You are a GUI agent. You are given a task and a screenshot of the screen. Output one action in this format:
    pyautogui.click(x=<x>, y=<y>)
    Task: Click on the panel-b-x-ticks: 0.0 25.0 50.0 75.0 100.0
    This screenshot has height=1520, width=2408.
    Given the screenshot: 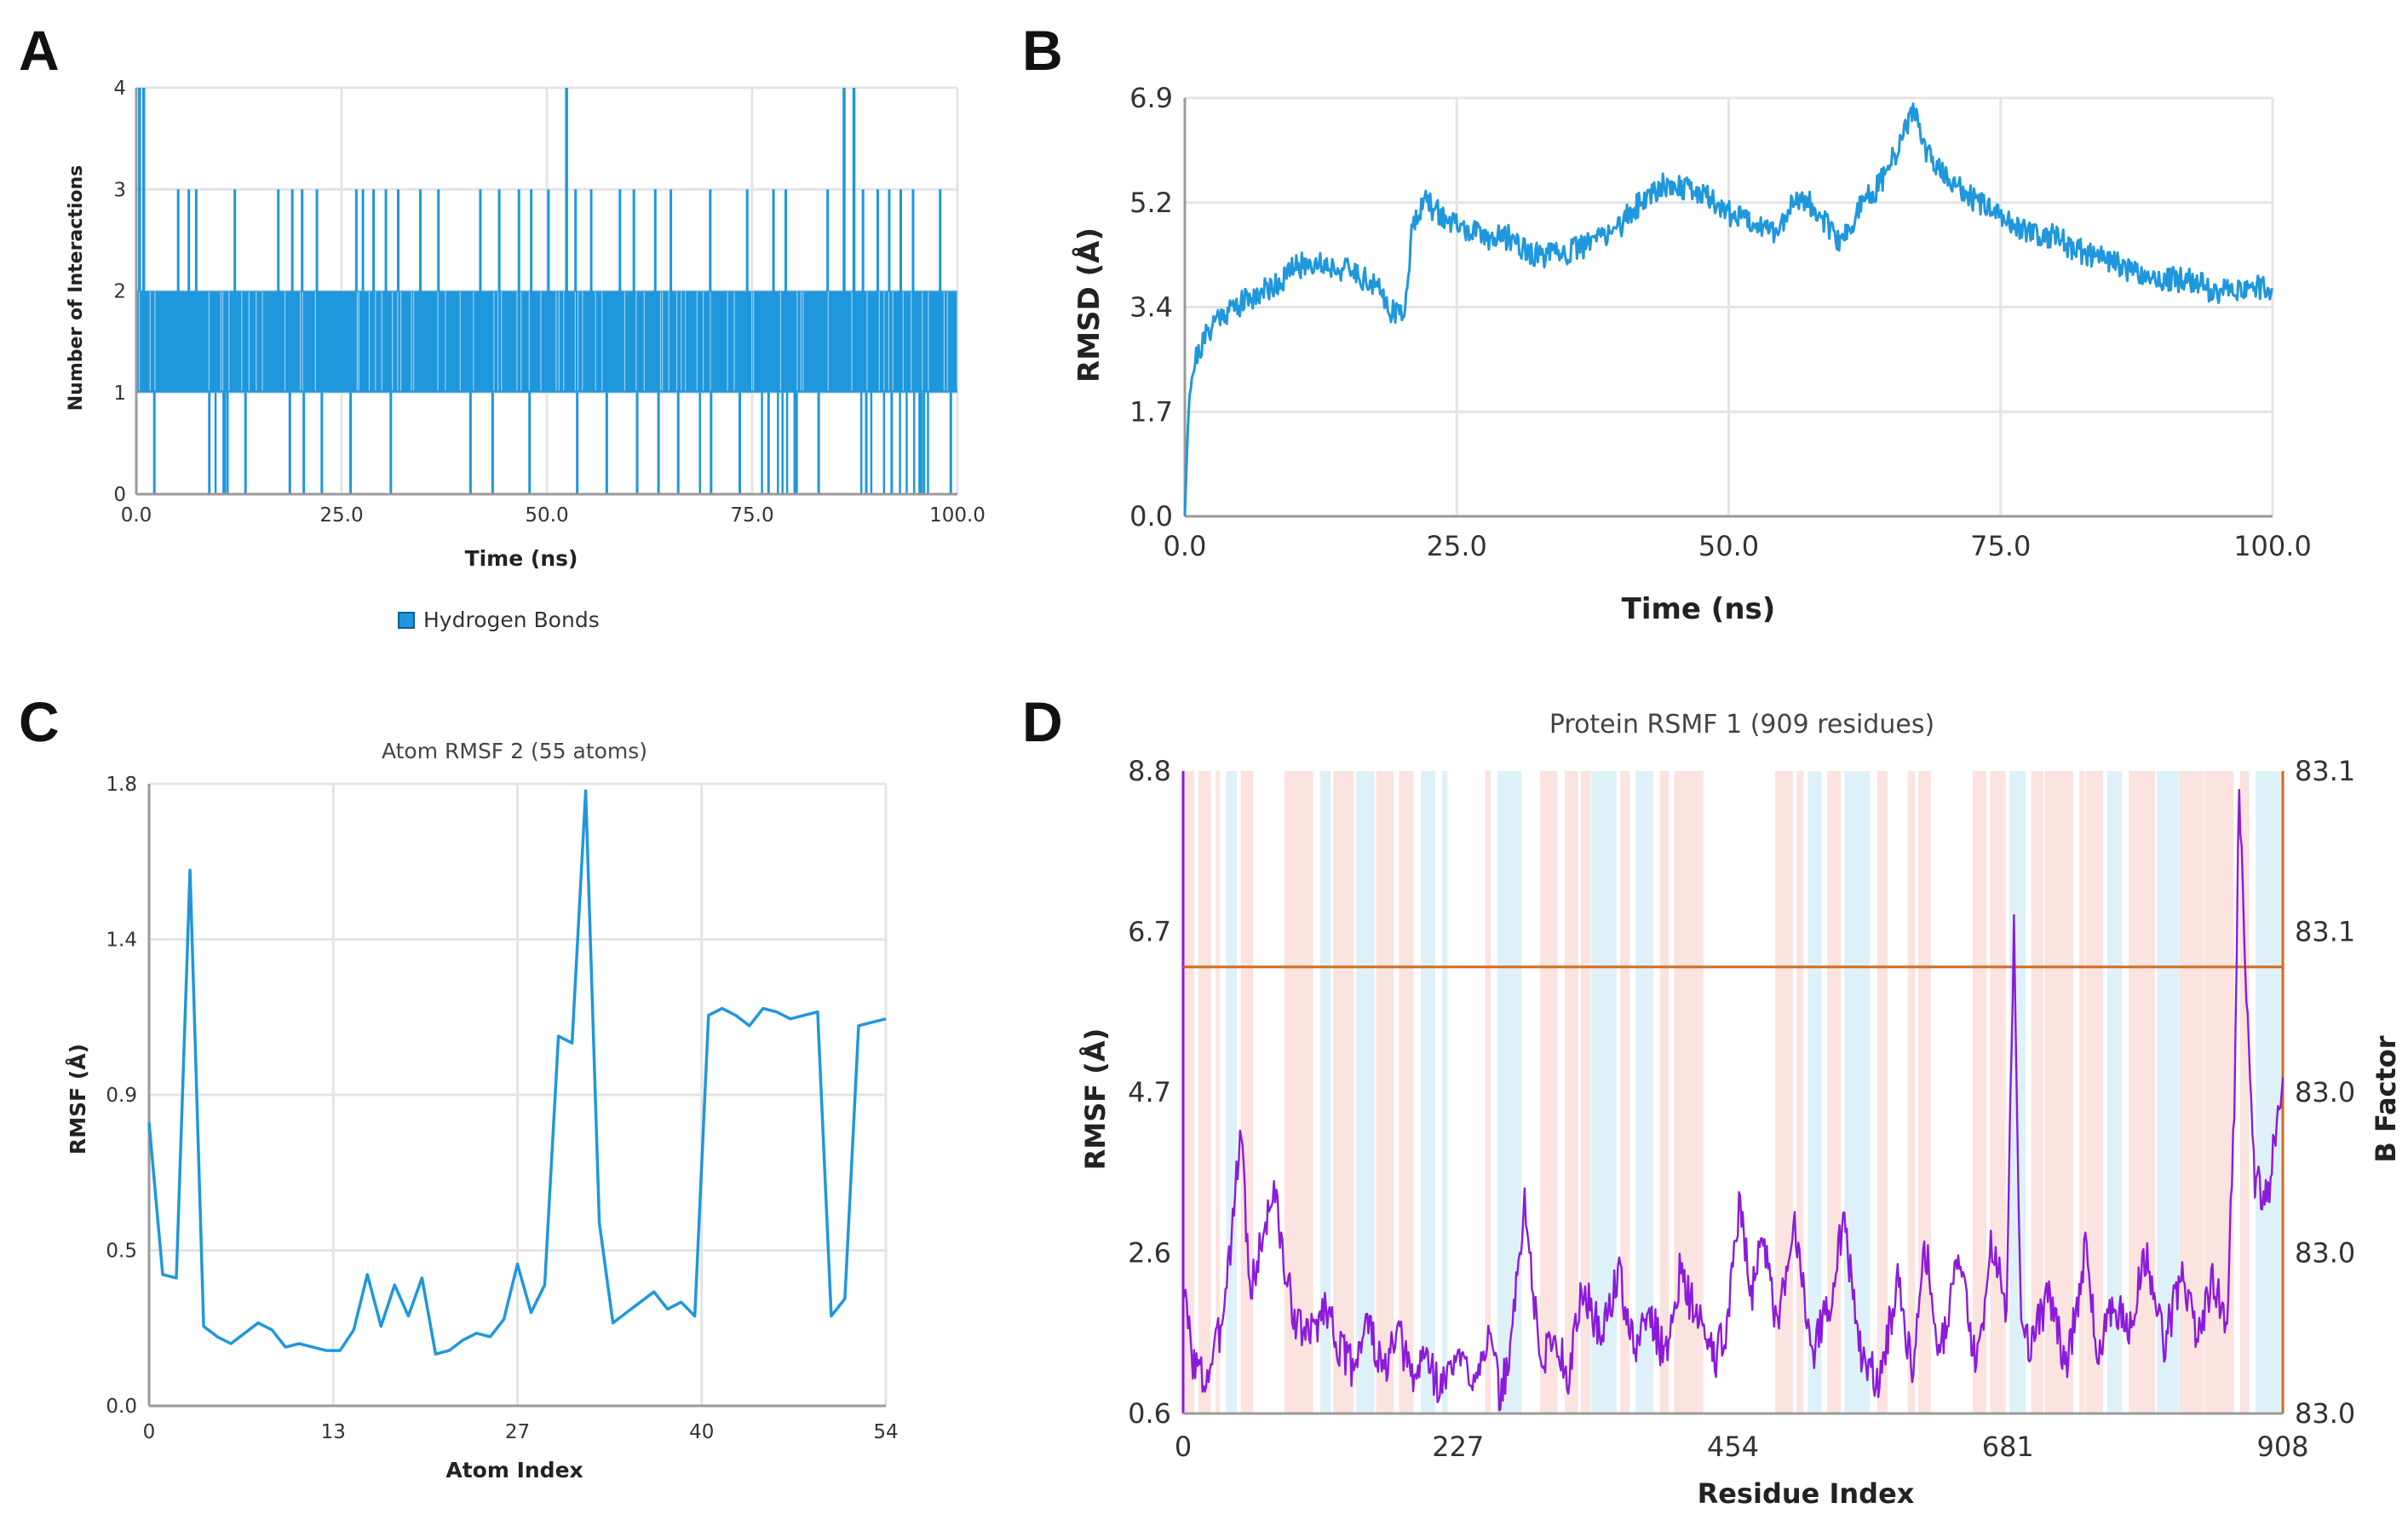 What is the action you would take?
    pyautogui.click(x=1738, y=546)
    